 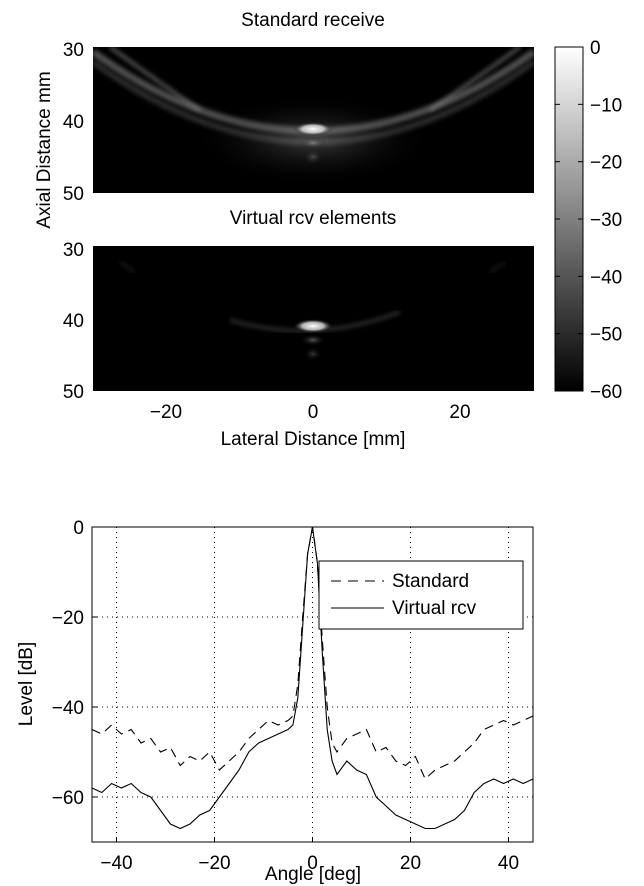 I want to click on standard-hot-spot, so click(x=313, y=129).